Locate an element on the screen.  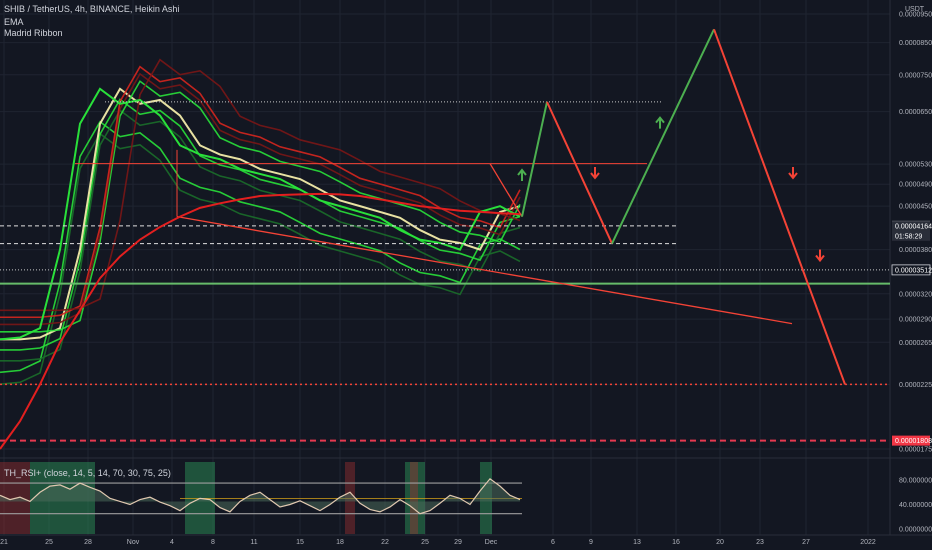
date-tick-label: 15 is located at coordinates (300, 542).